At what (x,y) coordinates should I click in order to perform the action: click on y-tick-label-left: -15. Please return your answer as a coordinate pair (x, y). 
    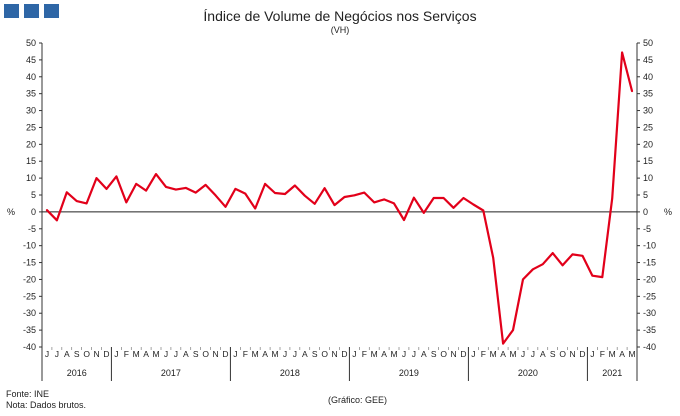
    Looking at the image, I should click on (29, 263).